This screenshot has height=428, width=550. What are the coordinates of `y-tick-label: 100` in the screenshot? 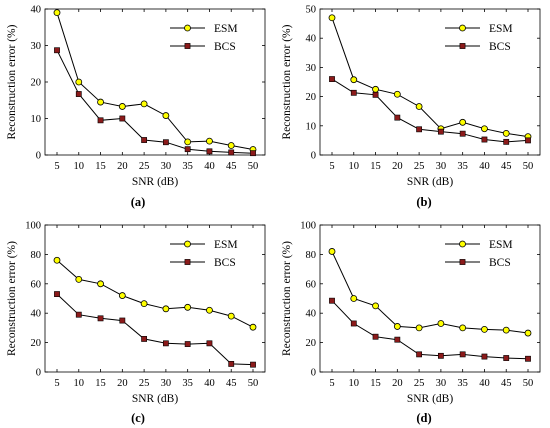 It's located at (33, 226).